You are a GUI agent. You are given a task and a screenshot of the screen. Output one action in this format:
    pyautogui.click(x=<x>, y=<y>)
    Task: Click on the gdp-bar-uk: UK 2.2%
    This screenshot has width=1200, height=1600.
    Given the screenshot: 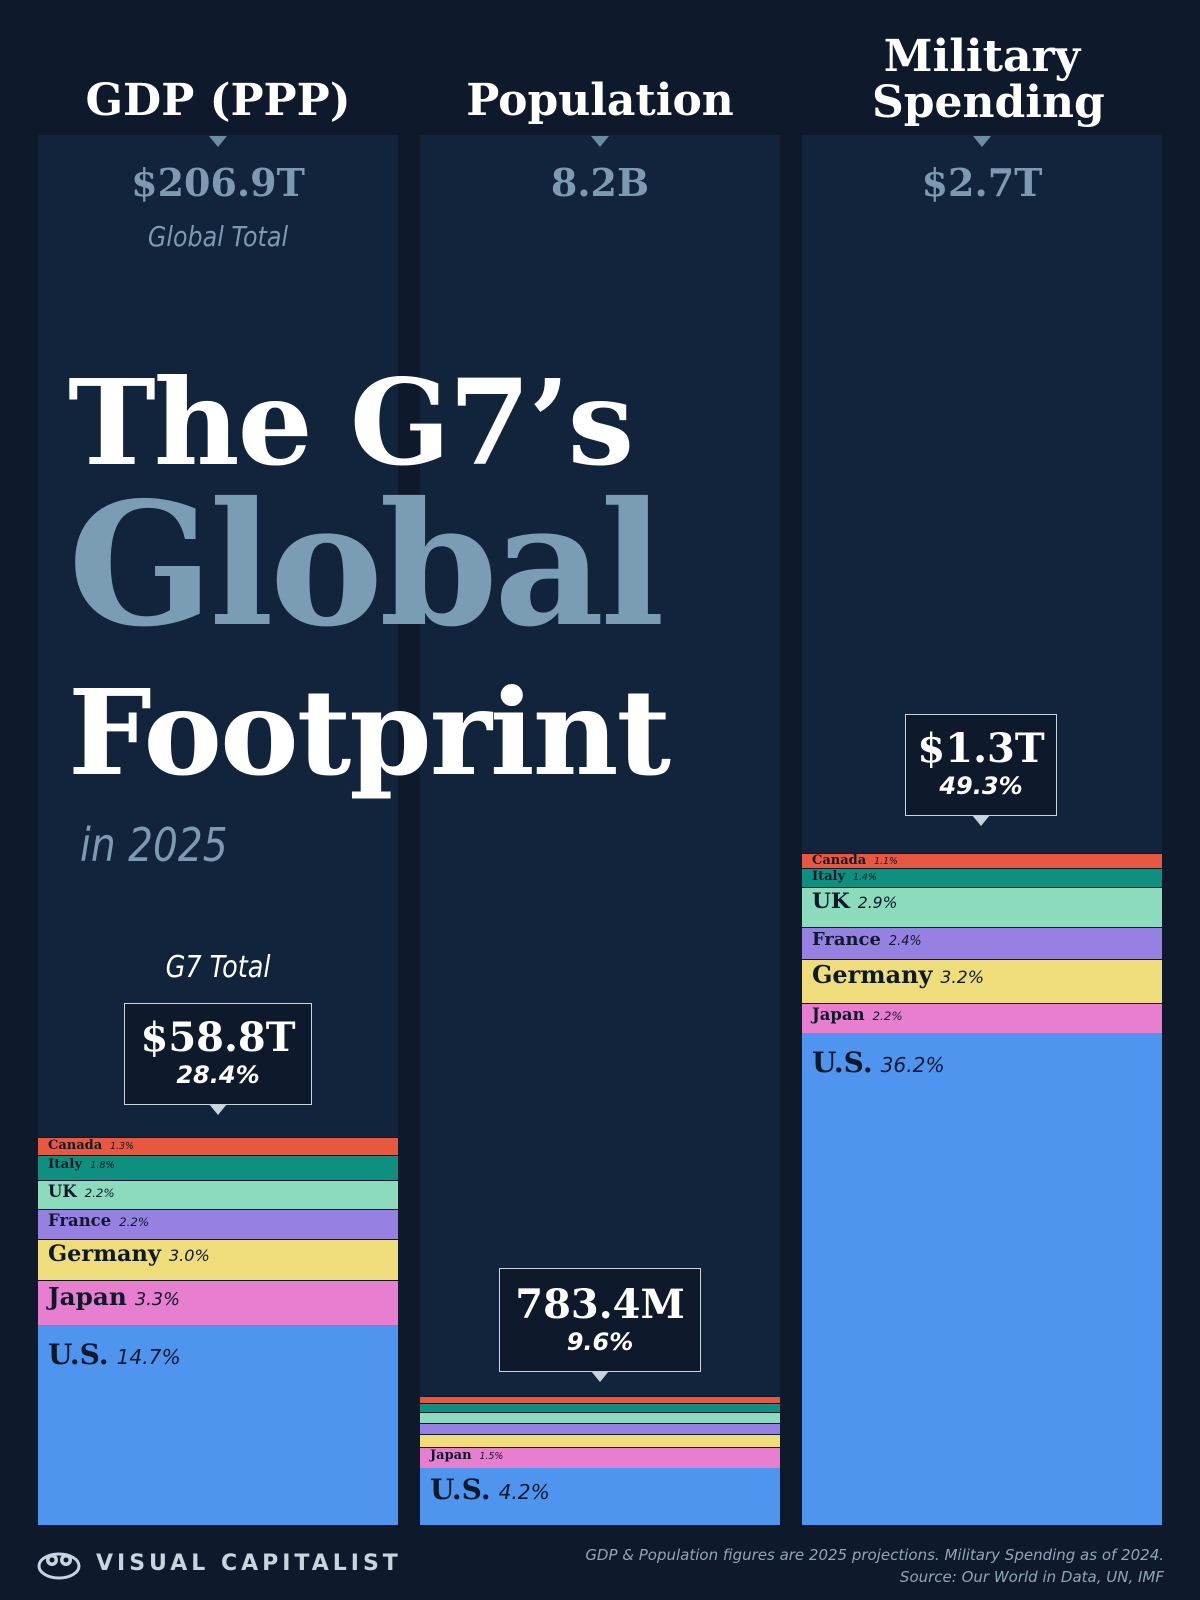 What is the action you would take?
    pyautogui.click(x=218, y=1194)
    